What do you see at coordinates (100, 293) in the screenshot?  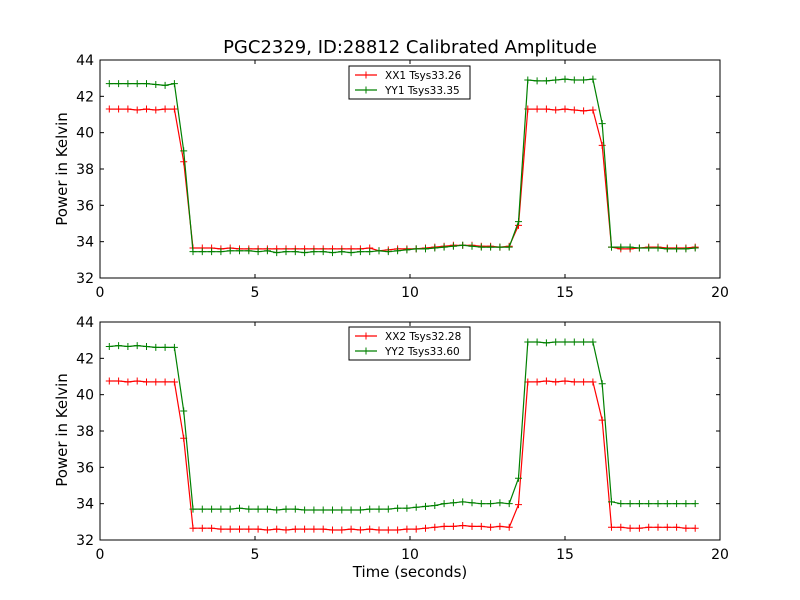 I see `x-tick-label: 0` at bounding box center [100, 293].